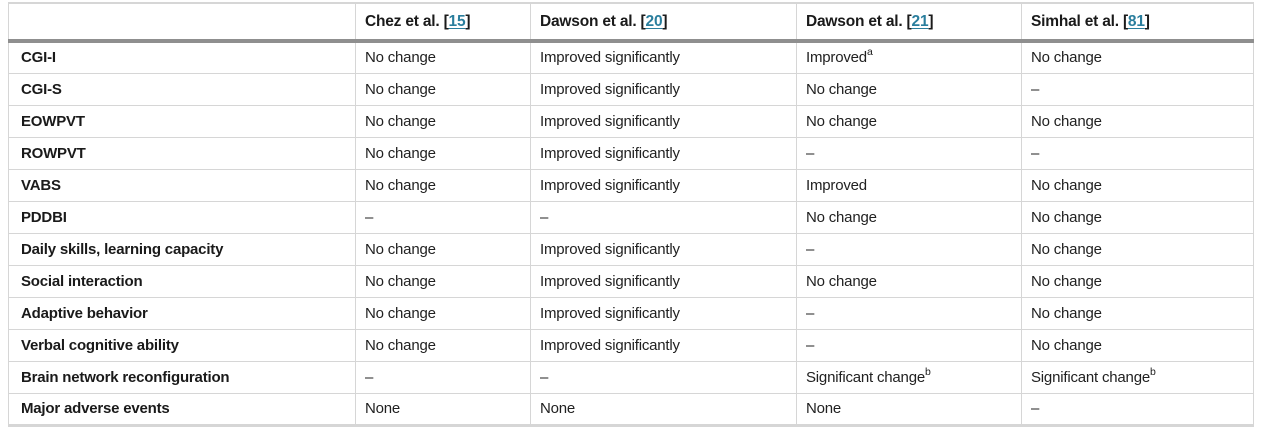 The width and height of the screenshot is (1261, 447). Describe the element at coordinates (182, 217) in the screenshot. I see `row-label: PDDBI` at that location.